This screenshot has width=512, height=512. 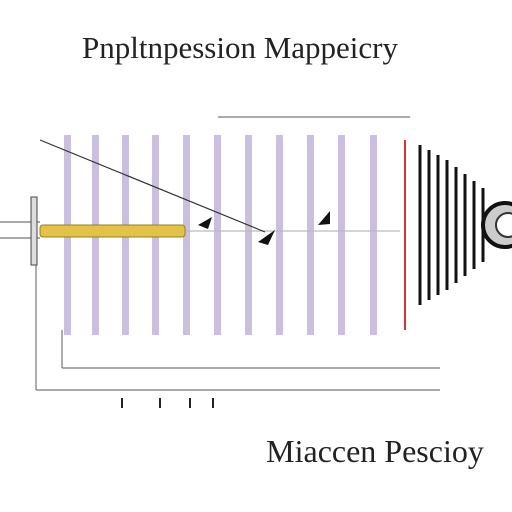 What do you see at coordinates (112, 231) in the screenshot?
I see `rod` at bounding box center [112, 231].